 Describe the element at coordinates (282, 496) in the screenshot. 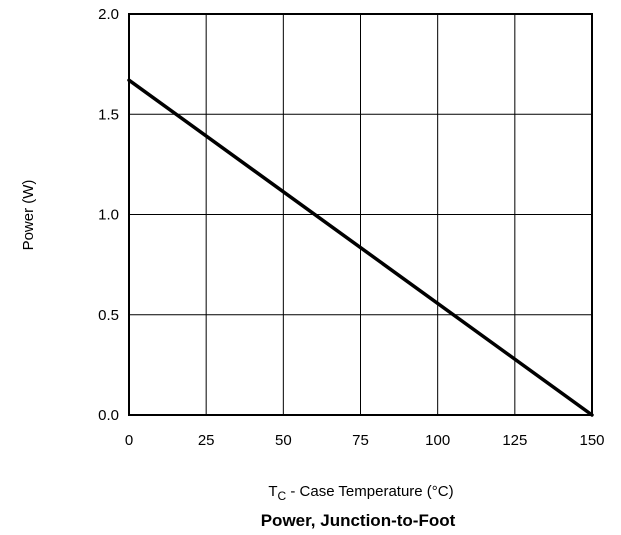

I see `x-axis-label-subscript: C` at that location.